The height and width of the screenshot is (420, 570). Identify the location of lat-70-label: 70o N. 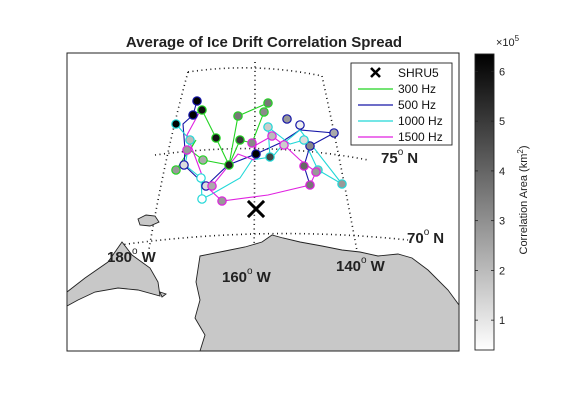
(425, 237).